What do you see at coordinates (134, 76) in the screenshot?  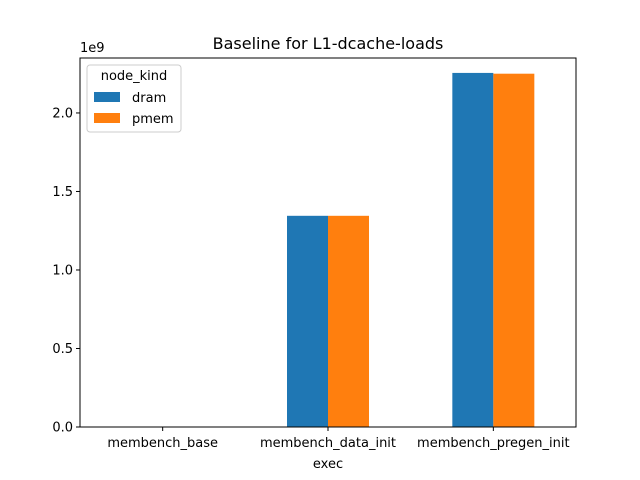 I see `legend-title: node_kind` at bounding box center [134, 76].